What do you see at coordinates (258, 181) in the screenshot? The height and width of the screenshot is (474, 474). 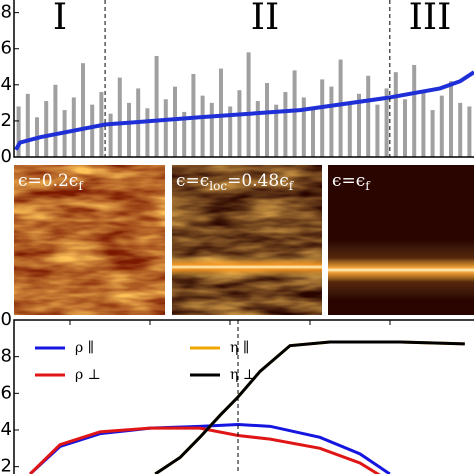 I see `label-text: =0.48ϵ` at bounding box center [258, 181].